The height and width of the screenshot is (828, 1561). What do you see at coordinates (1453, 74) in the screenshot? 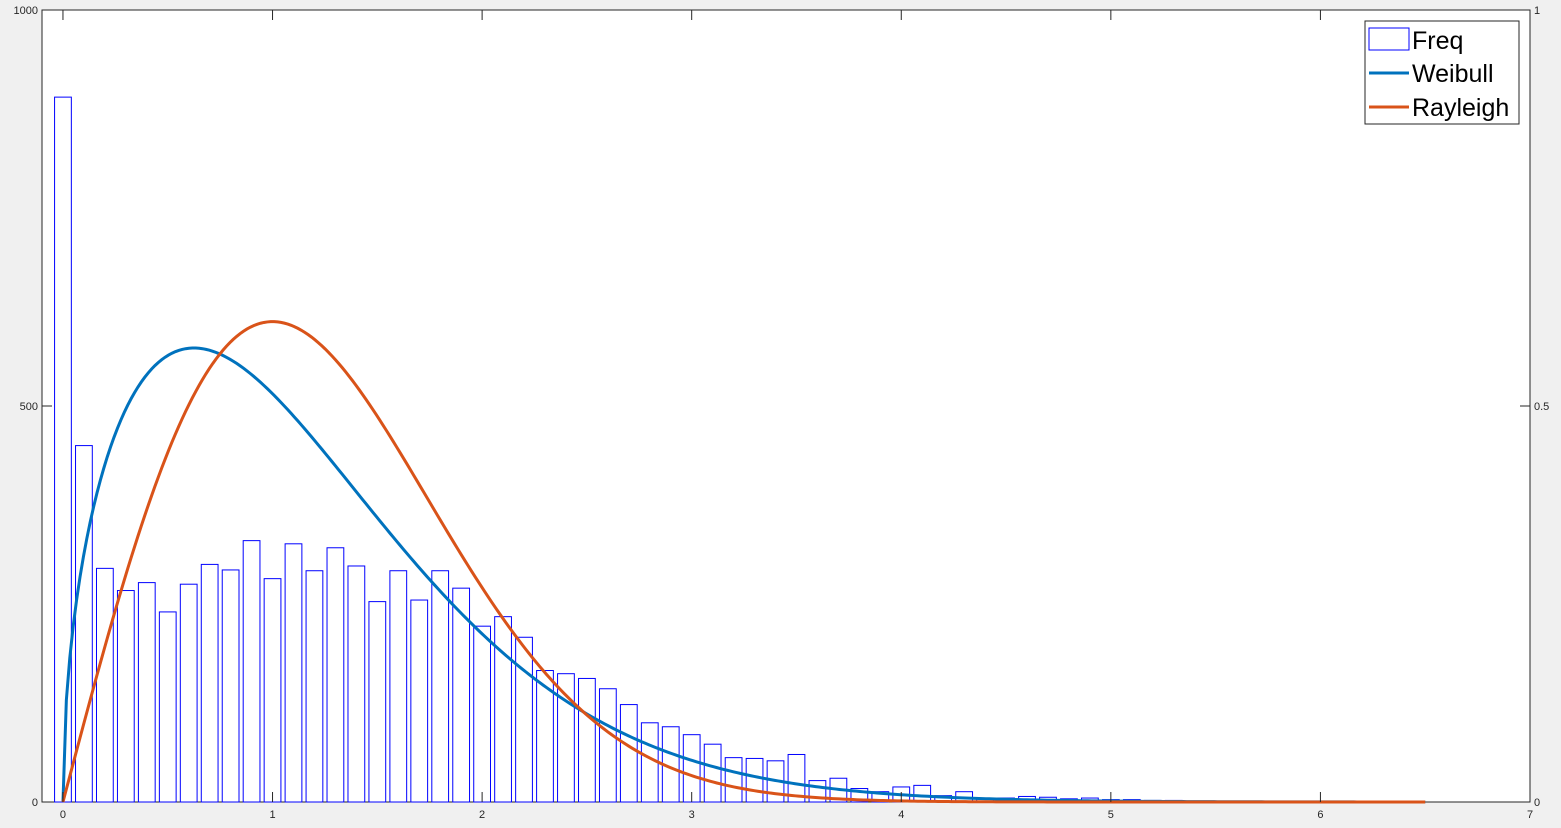
I see `legend-weibull-label: Weibull` at bounding box center [1453, 74].